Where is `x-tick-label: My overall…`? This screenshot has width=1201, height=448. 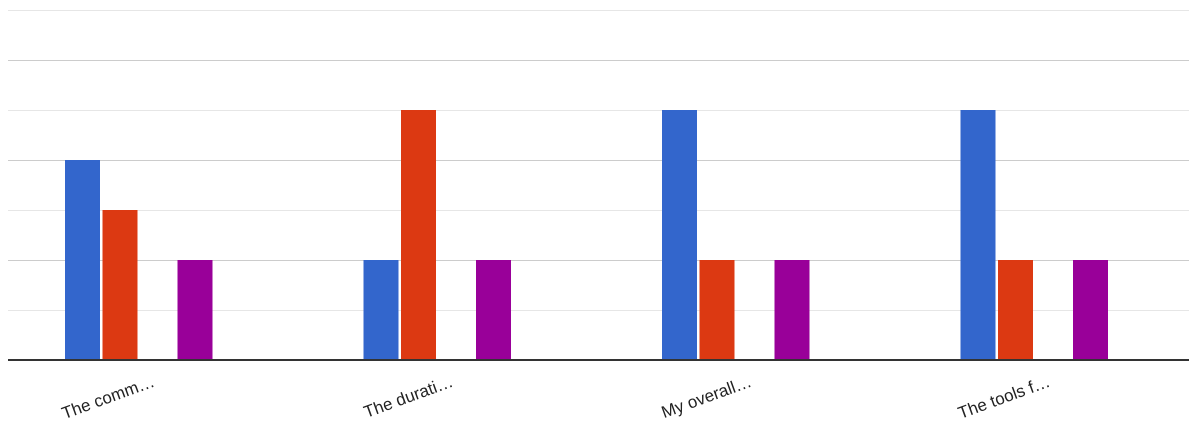
x-tick-label: My overall… is located at coordinates (706, 397).